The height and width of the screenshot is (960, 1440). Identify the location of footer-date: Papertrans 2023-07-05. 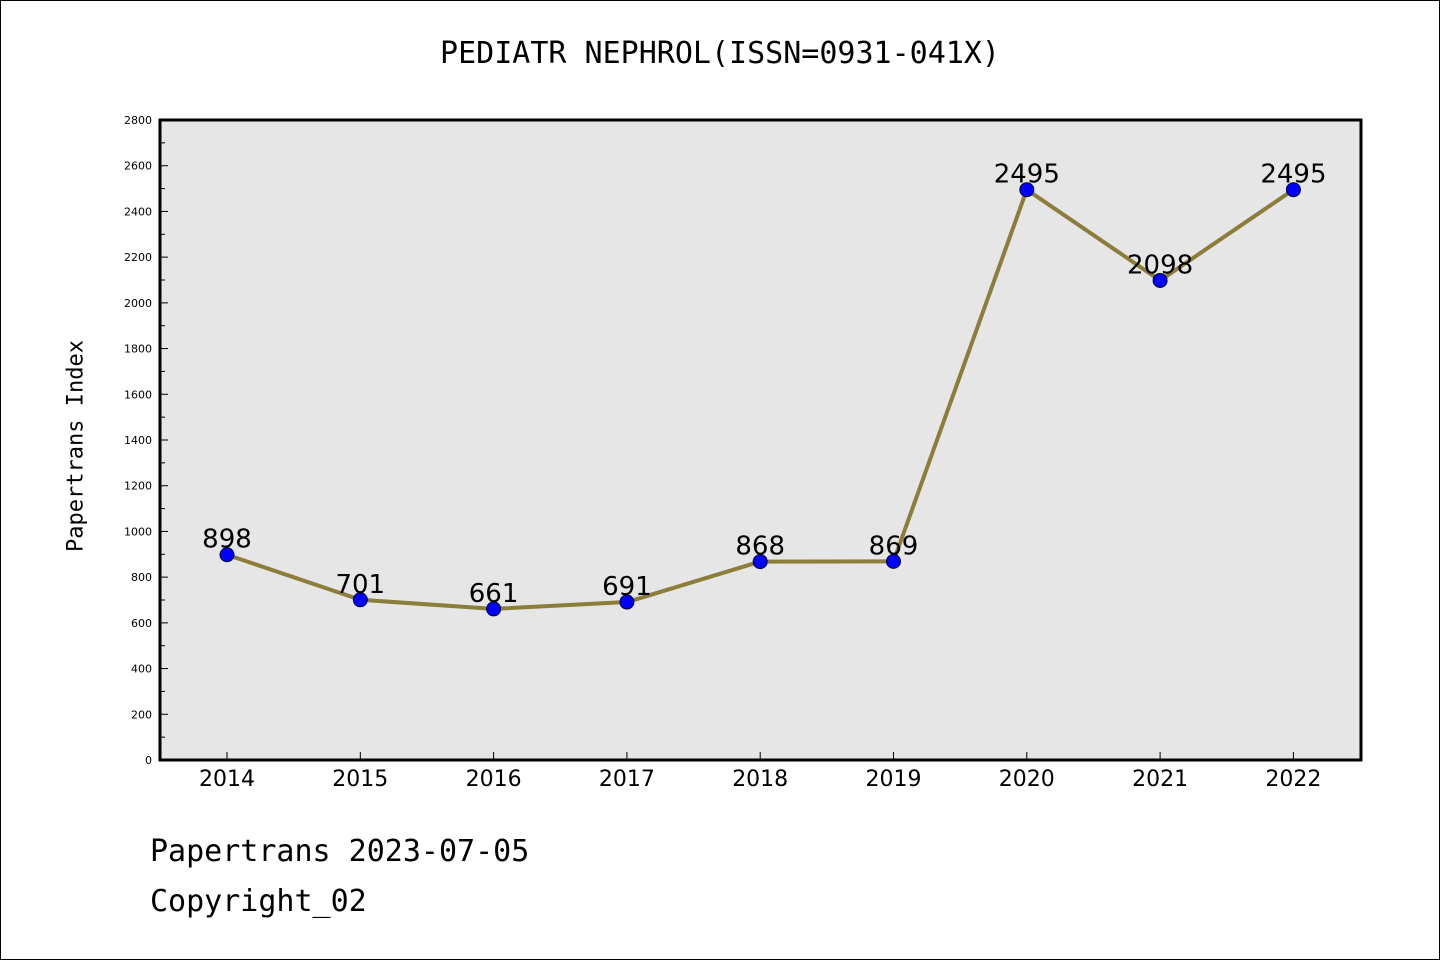
(340, 851).